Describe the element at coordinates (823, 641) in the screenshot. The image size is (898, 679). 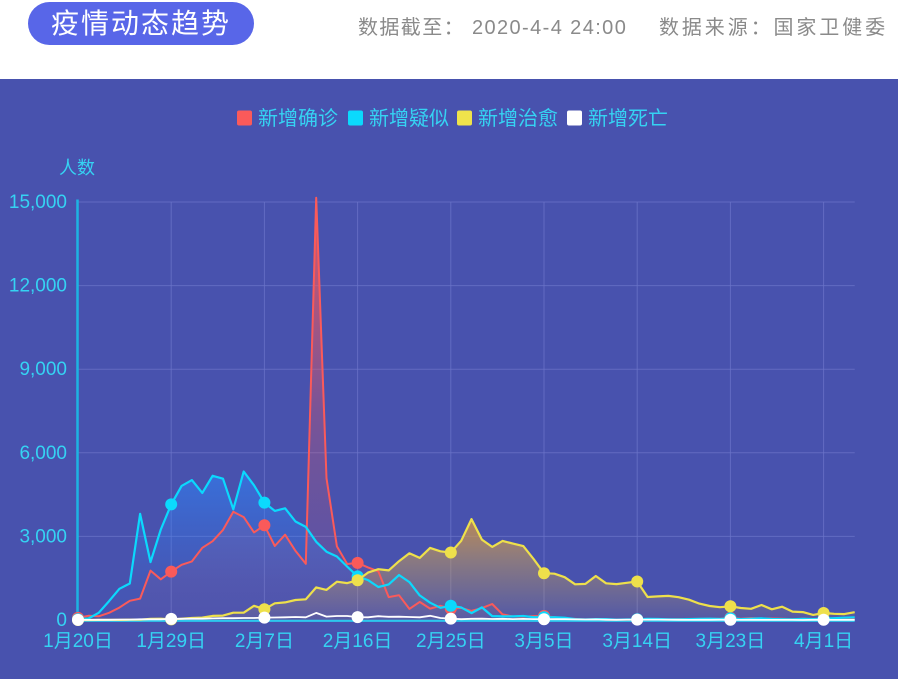
I see `svg-text: 4月1日` at that location.